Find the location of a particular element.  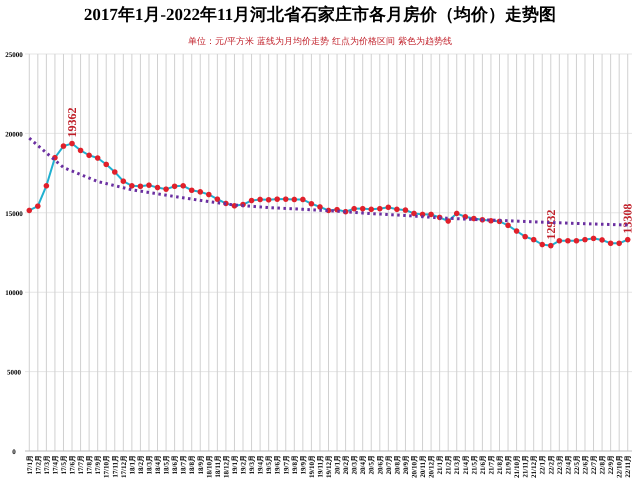

data-label: 12932 is located at coordinates (551, 225).